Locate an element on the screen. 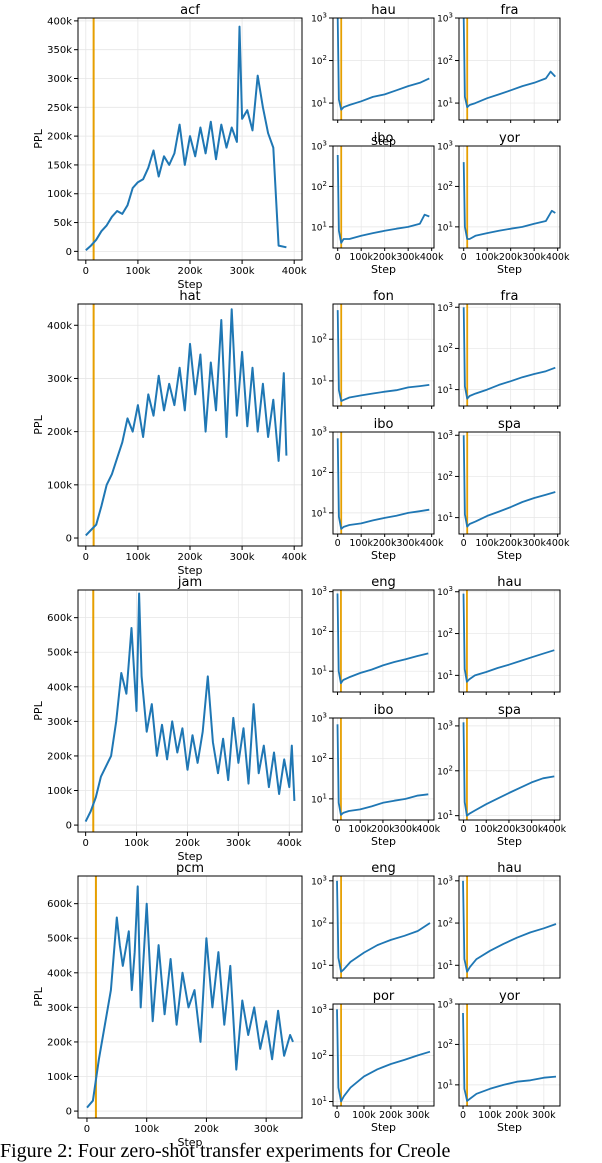 The width and height of the screenshot is (602, 1163). panel-title: jam is located at coordinates (189, 582).